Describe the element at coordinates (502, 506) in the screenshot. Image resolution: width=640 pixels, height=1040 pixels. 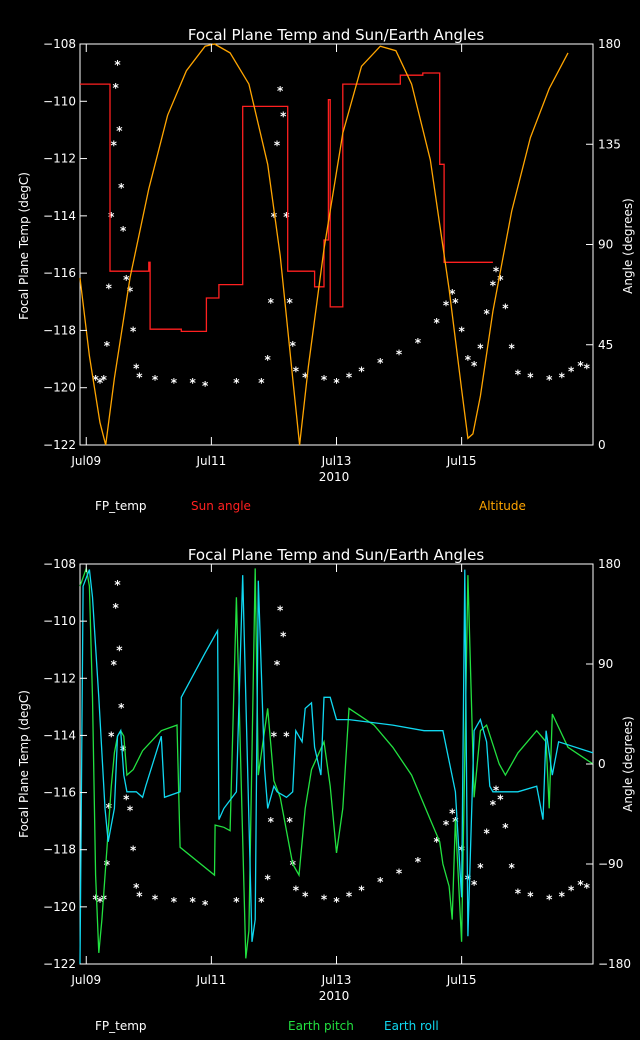
I see `legend-altitude: Altitude` at that location.